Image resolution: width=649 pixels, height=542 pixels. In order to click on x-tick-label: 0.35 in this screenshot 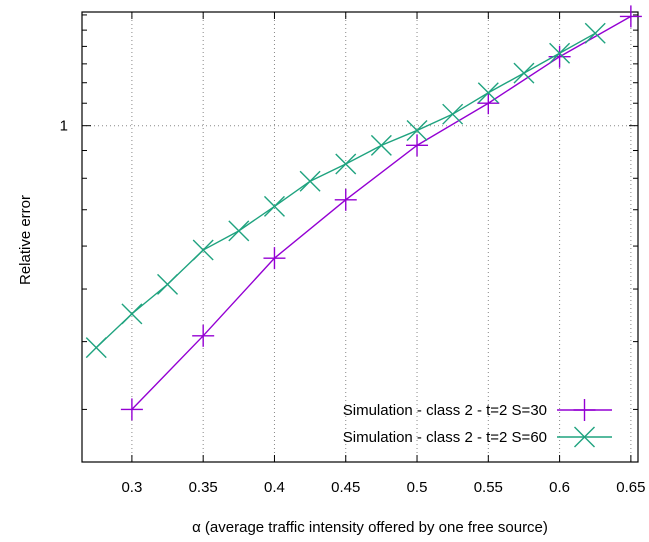, I will do `click(203, 487)`.